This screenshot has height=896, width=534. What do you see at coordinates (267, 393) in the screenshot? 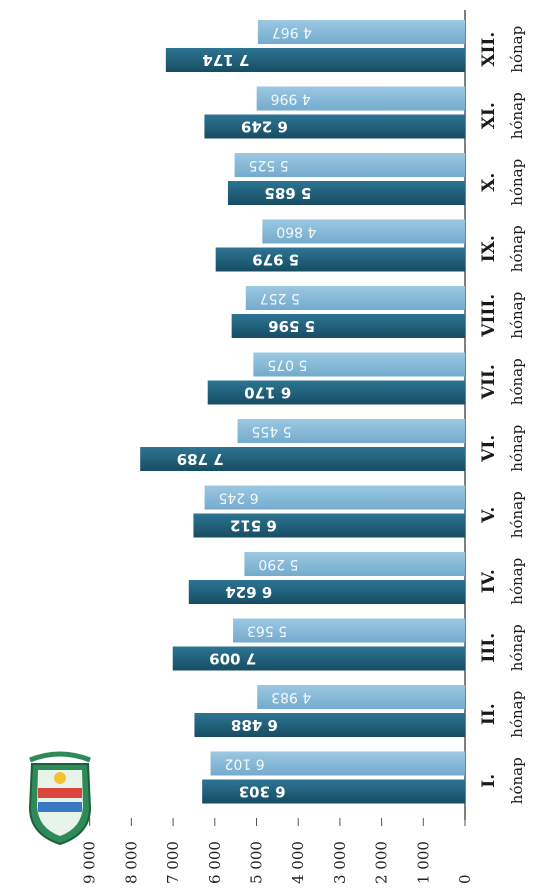
I see `bar-dark-value-label: 6 170` at bounding box center [267, 393].